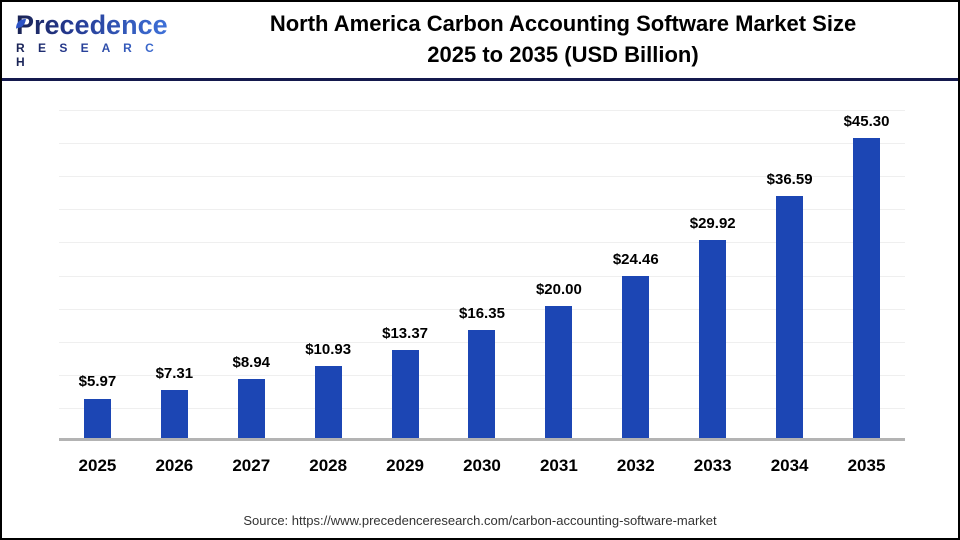  I want to click on bar-slot-2031: $20.00, so click(558, 274).